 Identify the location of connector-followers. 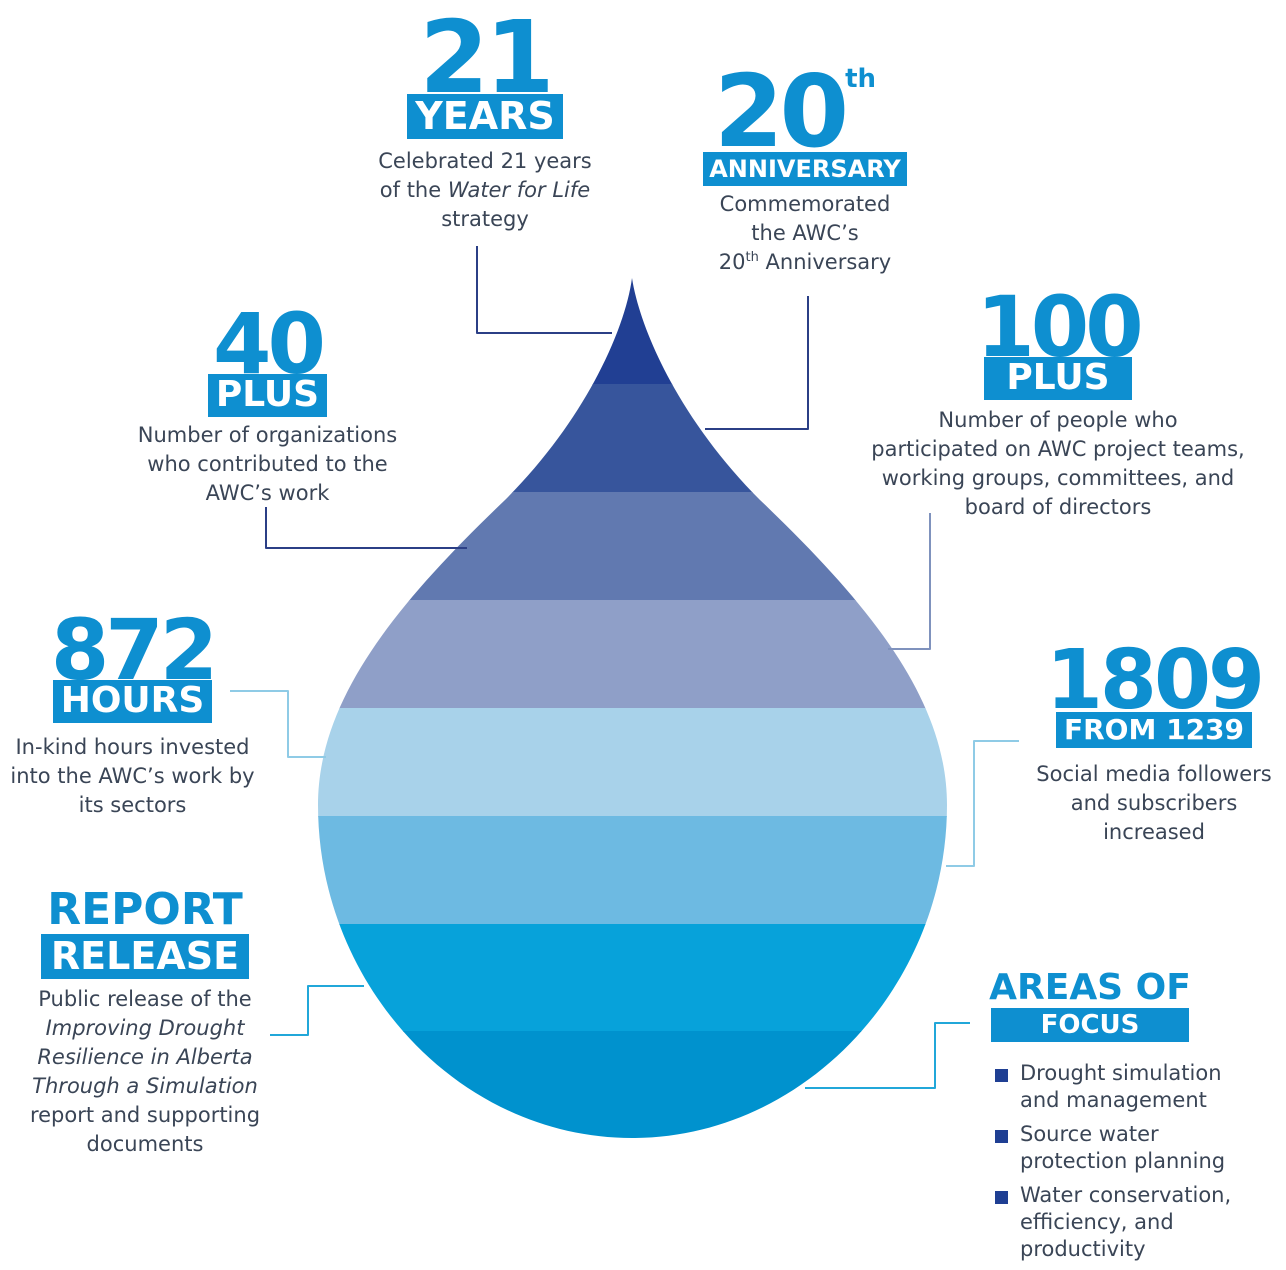
(982, 803).